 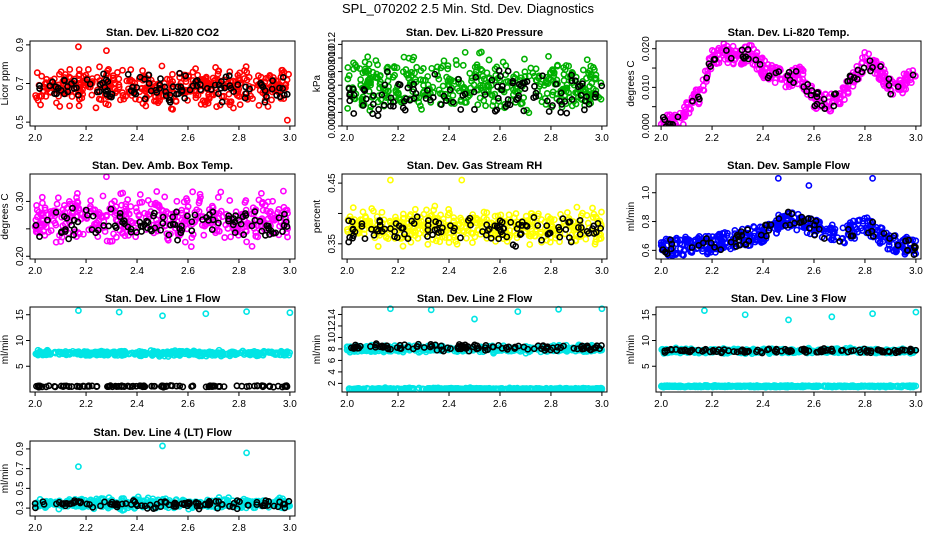 I want to click on panel-title: Stan. Dev. Gas Stream RH, so click(x=475, y=166).